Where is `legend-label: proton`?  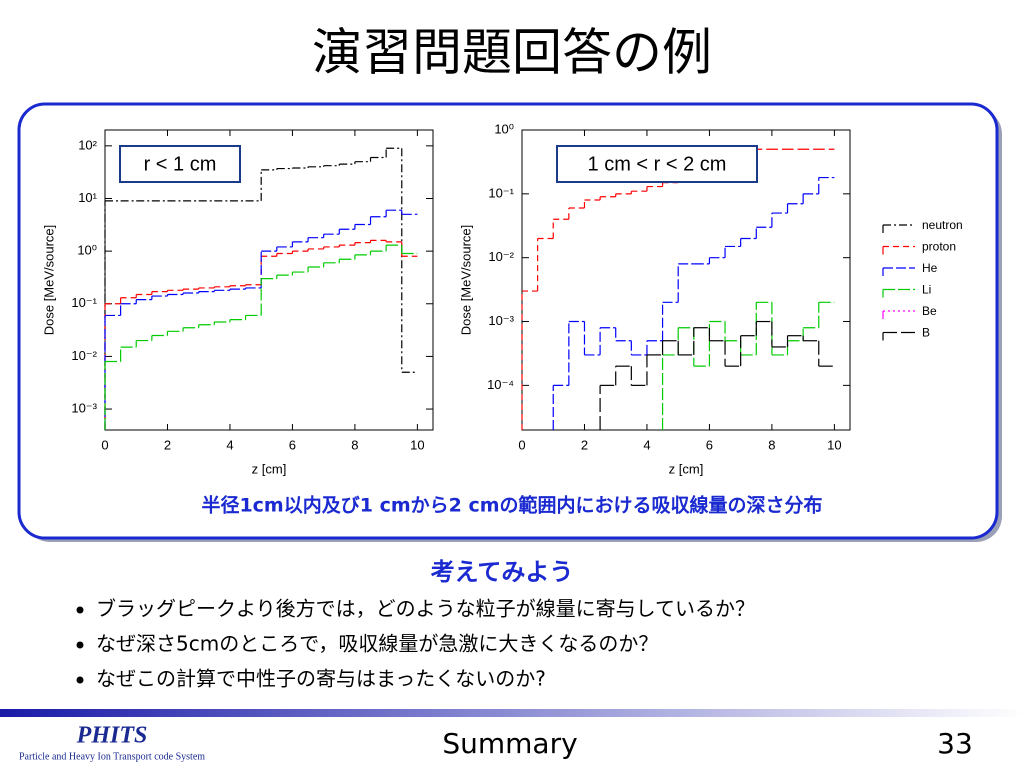
legend-label: proton is located at coordinates (939, 247).